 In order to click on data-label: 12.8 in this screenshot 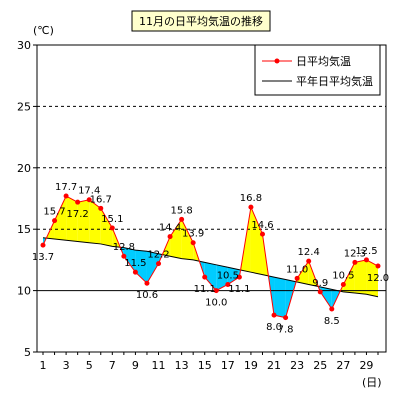, I will do `click(124, 247)`.